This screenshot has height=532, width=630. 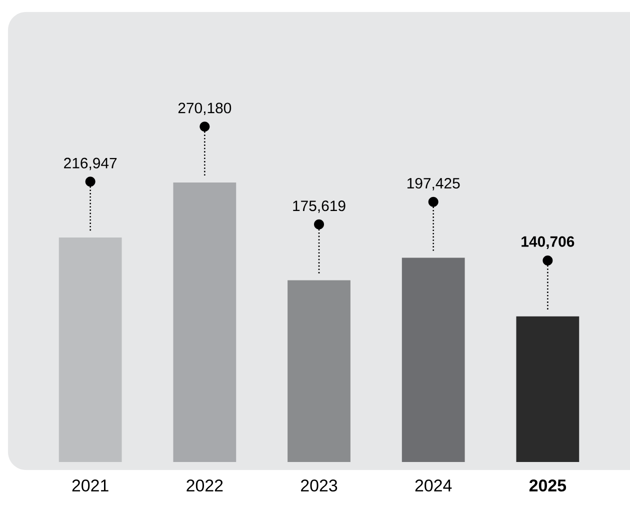 I want to click on data-label: 216,947, so click(x=90, y=164).